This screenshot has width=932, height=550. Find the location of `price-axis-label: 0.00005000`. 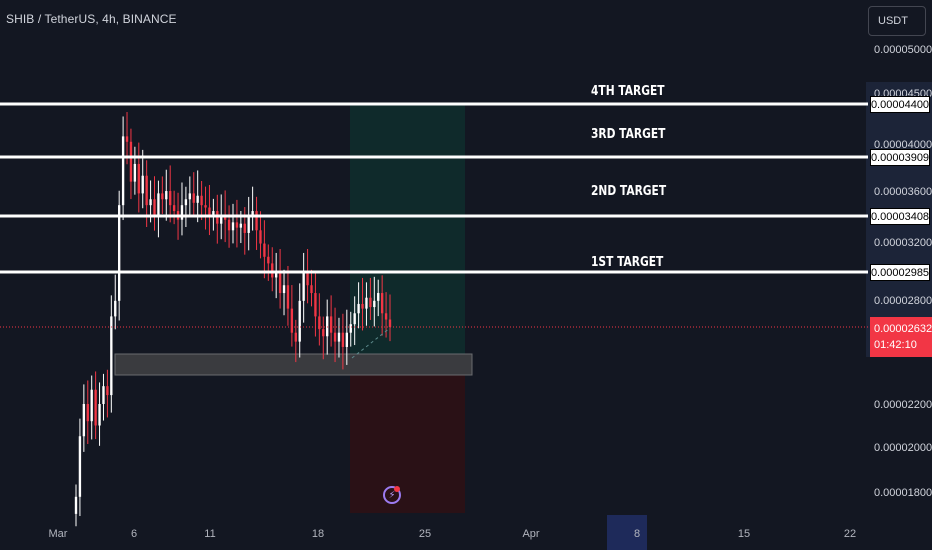

price-axis-label: 0.00005000 is located at coordinates (903, 50).